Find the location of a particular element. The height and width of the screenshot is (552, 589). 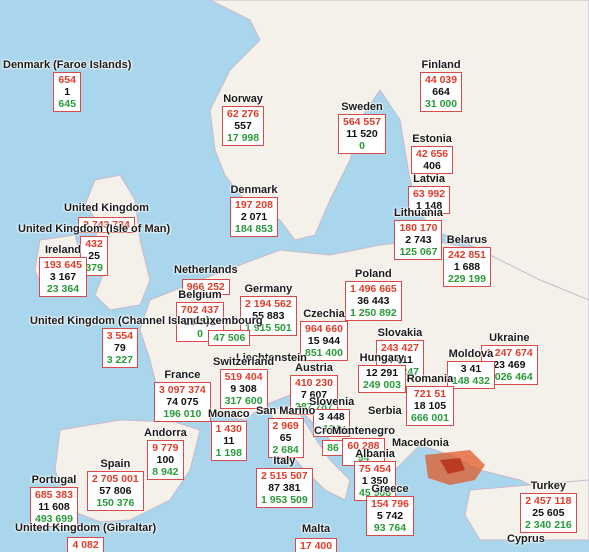

marker-portugal: Portugal 685 383 11 608 493 699 is located at coordinates (54, 500).